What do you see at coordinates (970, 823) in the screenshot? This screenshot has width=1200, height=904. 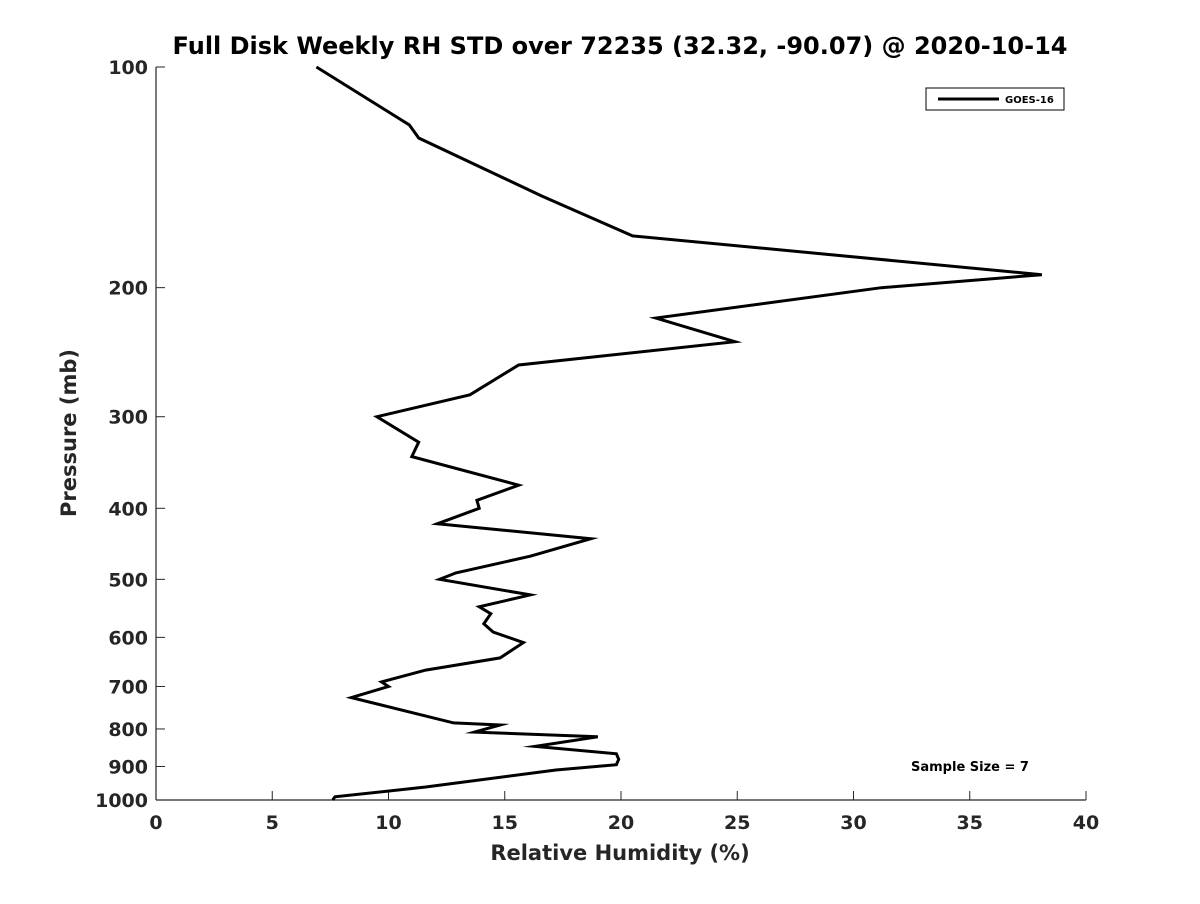 I see `x-tick-label: 35` at bounding box center [970, 823].